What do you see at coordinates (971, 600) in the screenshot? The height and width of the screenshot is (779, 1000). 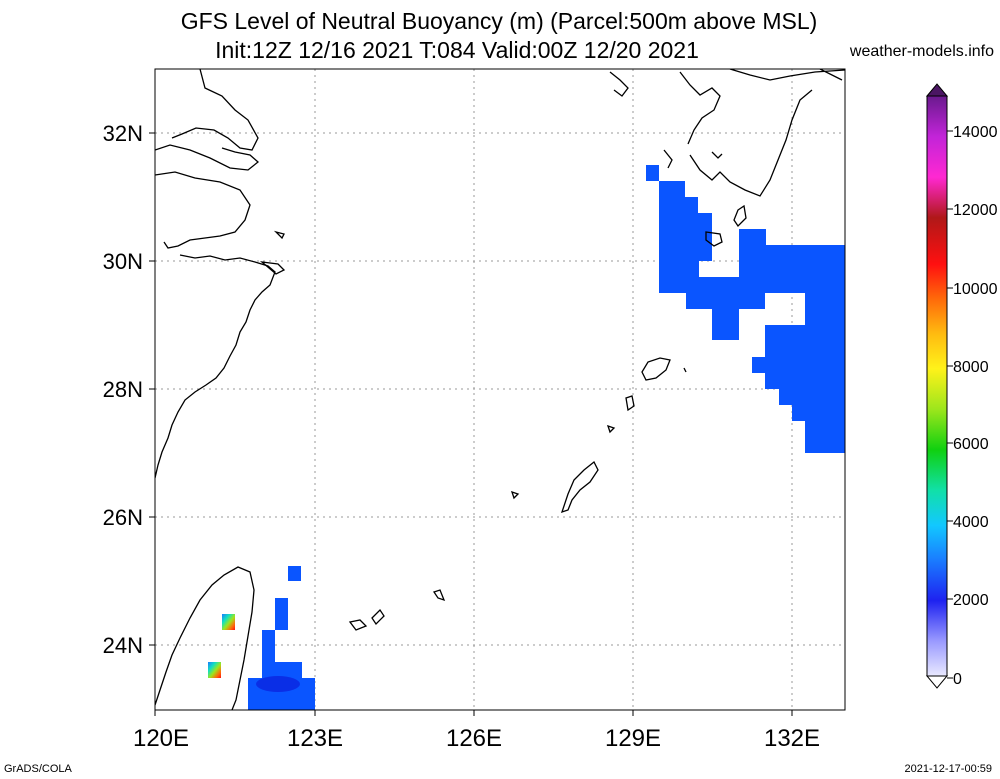 I see `colorbar-label: 2000` at bounding box center [971, 600].